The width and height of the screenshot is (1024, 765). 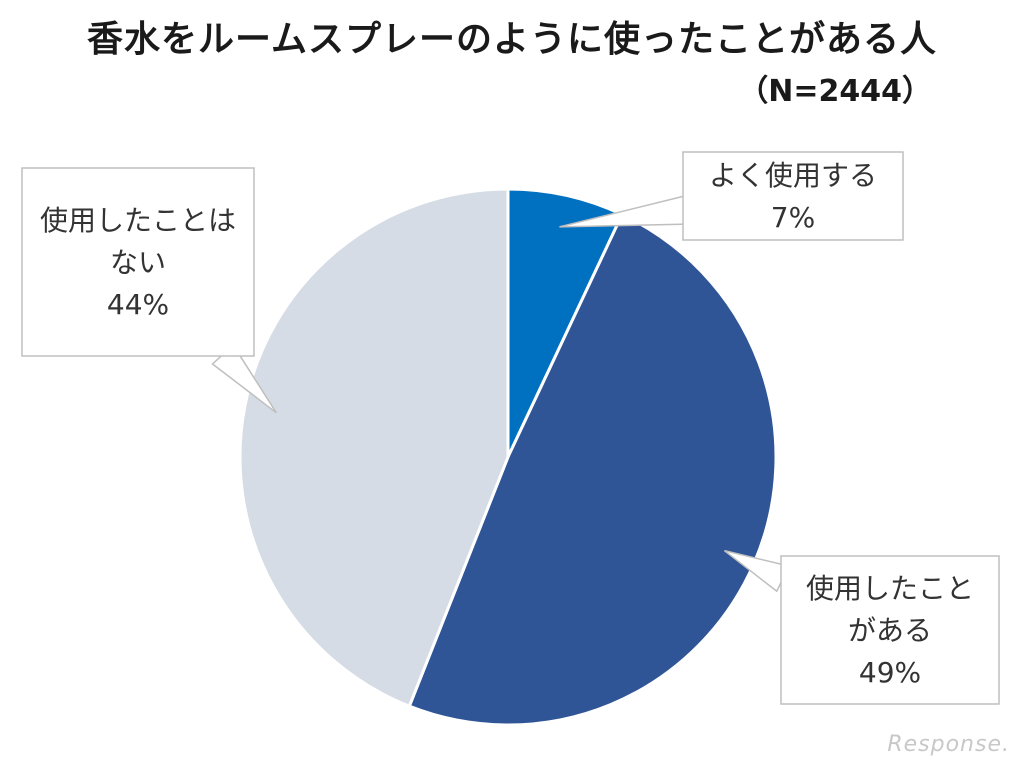 What do you see at coordinates (890, 588) in the screenshot?
I see `slice-category-label-1: 使用したこと` at bounding box center [890, 588].